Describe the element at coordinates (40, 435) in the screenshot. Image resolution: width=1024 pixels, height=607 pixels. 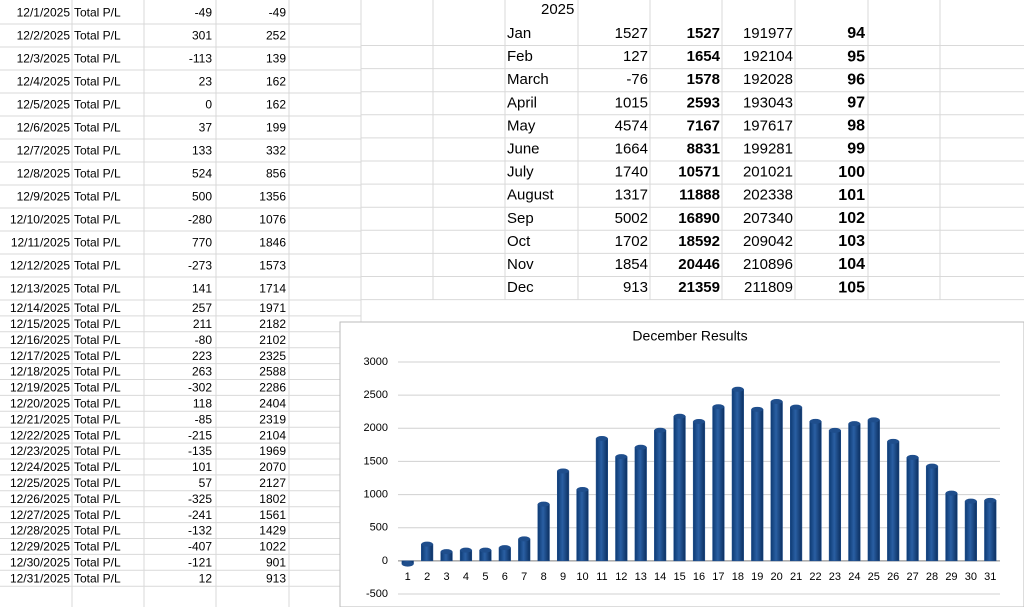
I see `date-cell: 12/22/2025` at that location.